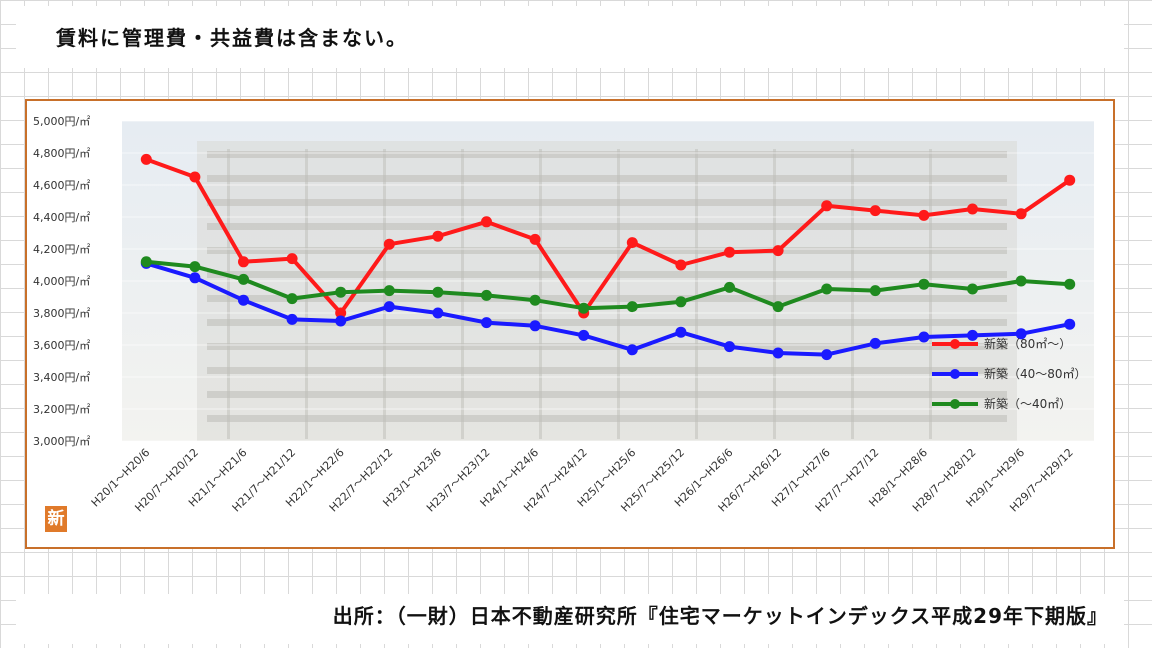 Image resolution: width=1152 pixels, height=648 pixels. What do you see at coordinates (61, 441) in the screenshot?
I see `y-tick-label: 3,000円/㎡` at bounding box center [61, 441].